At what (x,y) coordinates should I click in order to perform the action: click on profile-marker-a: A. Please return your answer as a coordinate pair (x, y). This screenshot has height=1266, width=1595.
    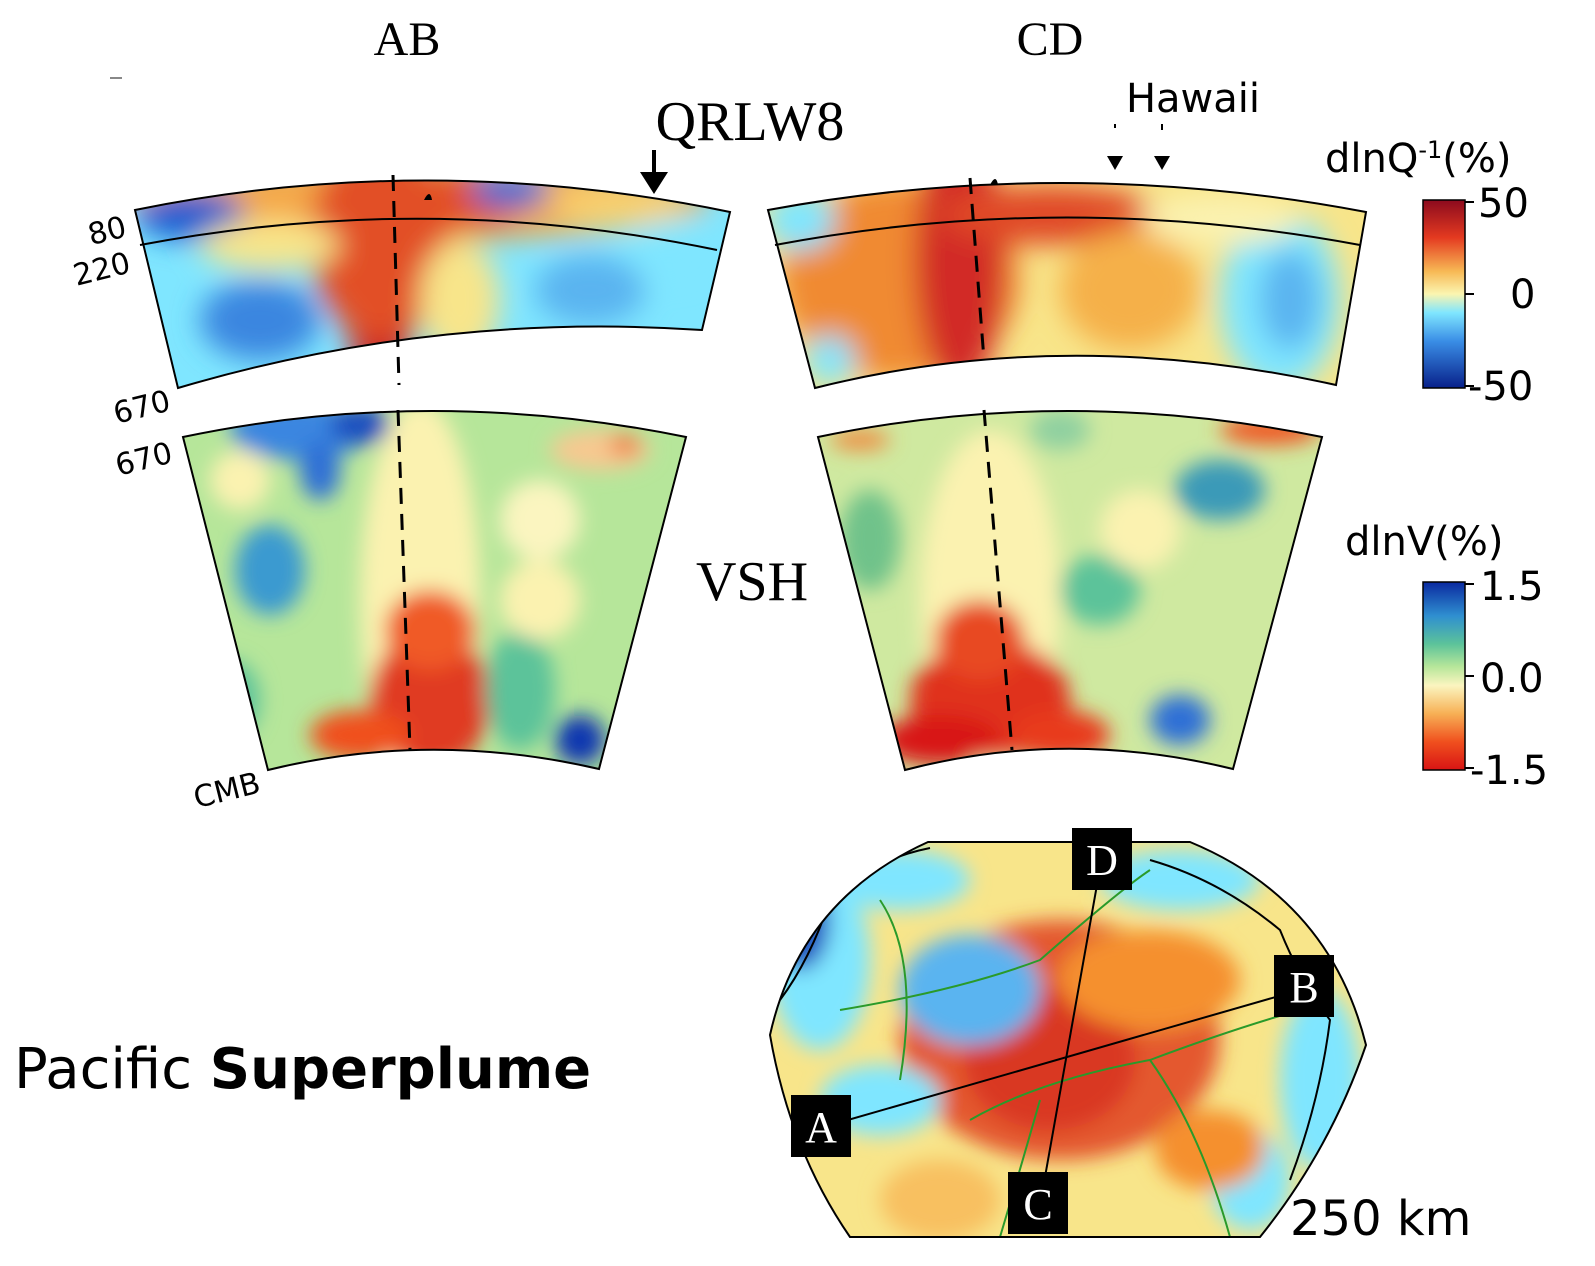
    Looking at the image, I should click on (821, 1126).